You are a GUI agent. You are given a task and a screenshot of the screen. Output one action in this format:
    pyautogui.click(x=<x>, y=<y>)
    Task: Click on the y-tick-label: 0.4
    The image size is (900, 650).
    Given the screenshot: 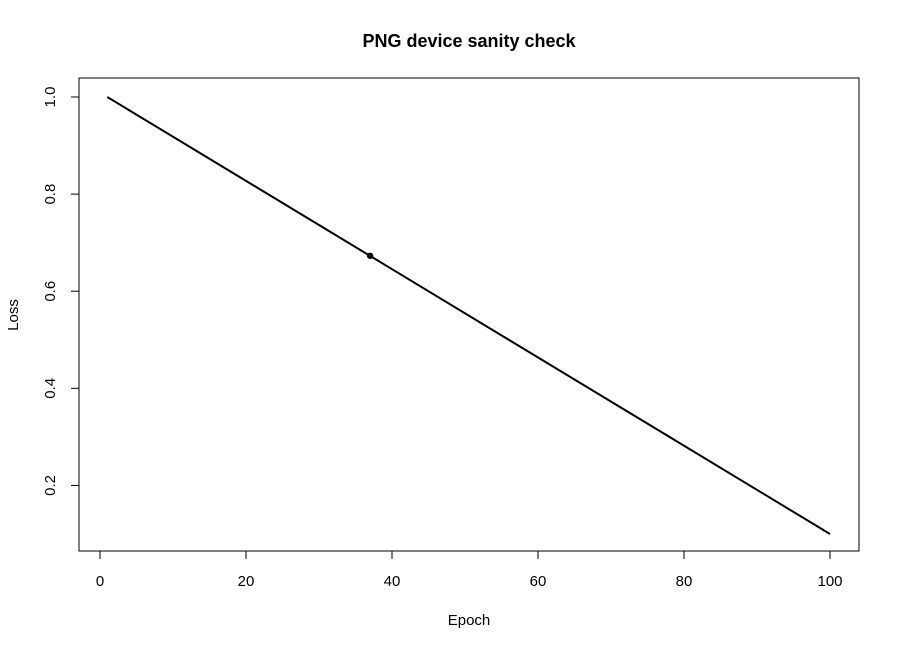 What is the action you would take?
    pyautogui.click(x=50, y=388)
    